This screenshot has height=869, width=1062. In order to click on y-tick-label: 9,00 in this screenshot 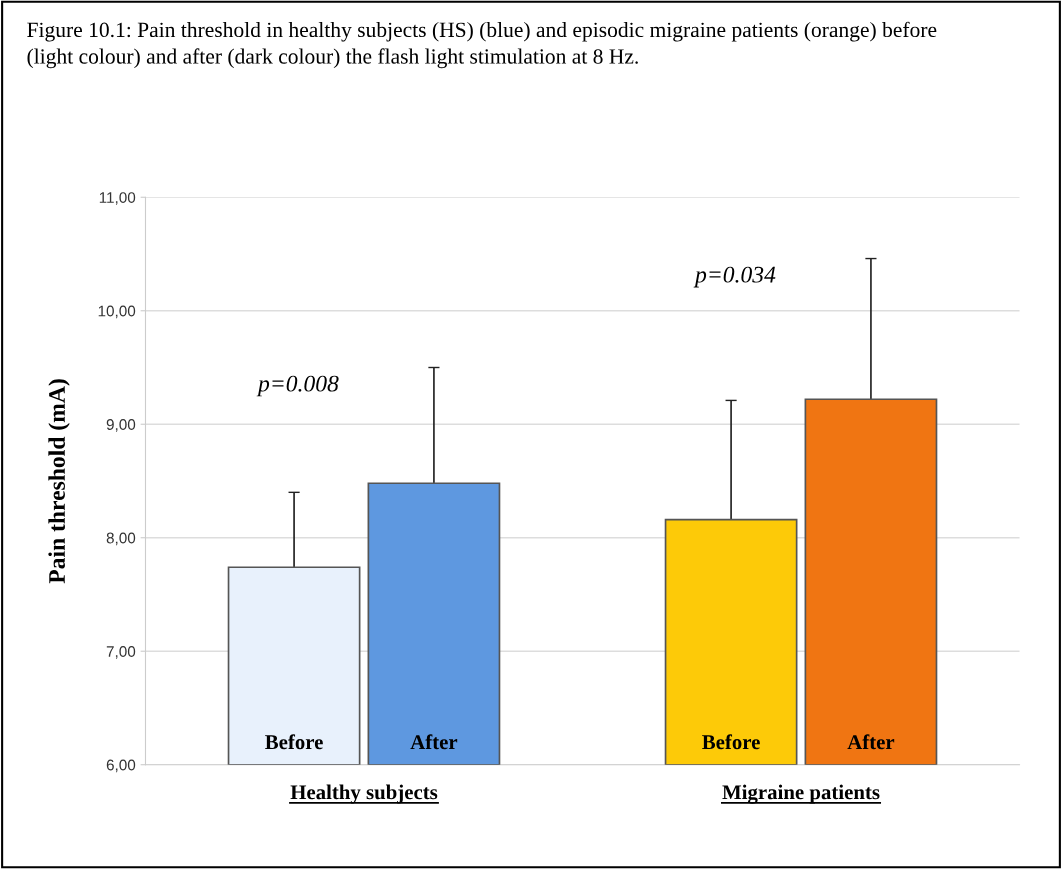, I will do `click(121, 425)`.